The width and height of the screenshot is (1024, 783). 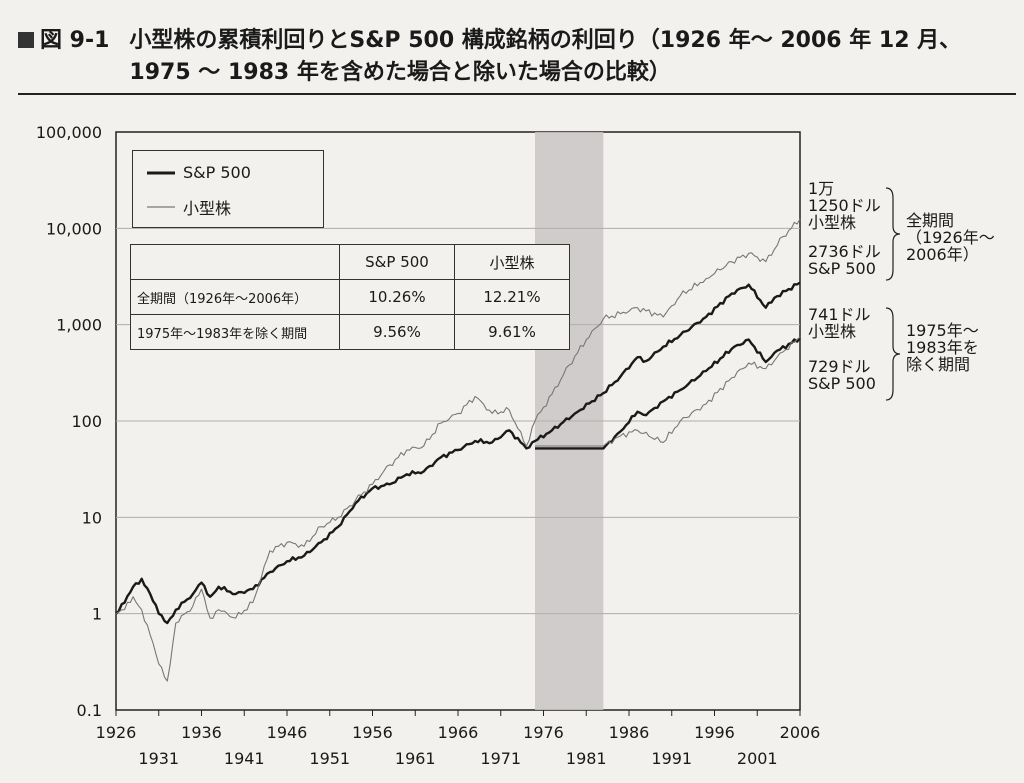 I want to click on square-bullet-icon, so click(x=26, y=40).